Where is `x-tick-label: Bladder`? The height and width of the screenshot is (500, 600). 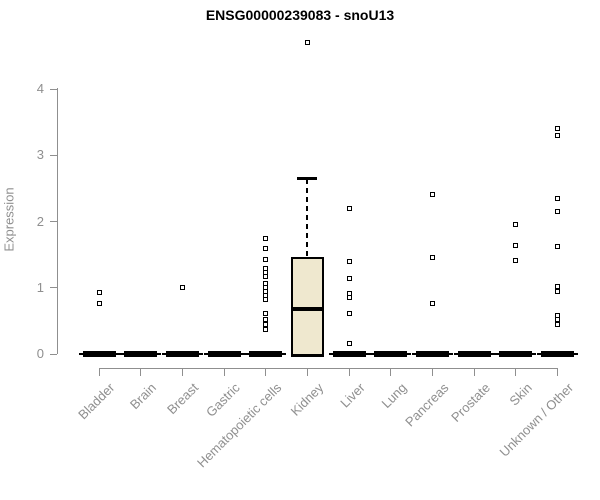
x-tick-label: Bladder is located at coordinates (96, 401).